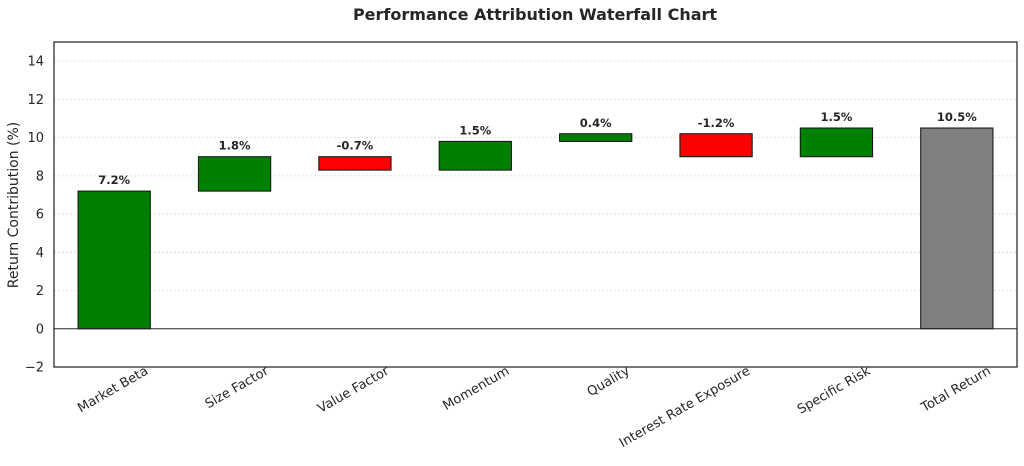  What do you see at coordinates (834, 391) in the screenshot?
I see `x-tick-label: Specific Risk` at bounding box center [834, 391].